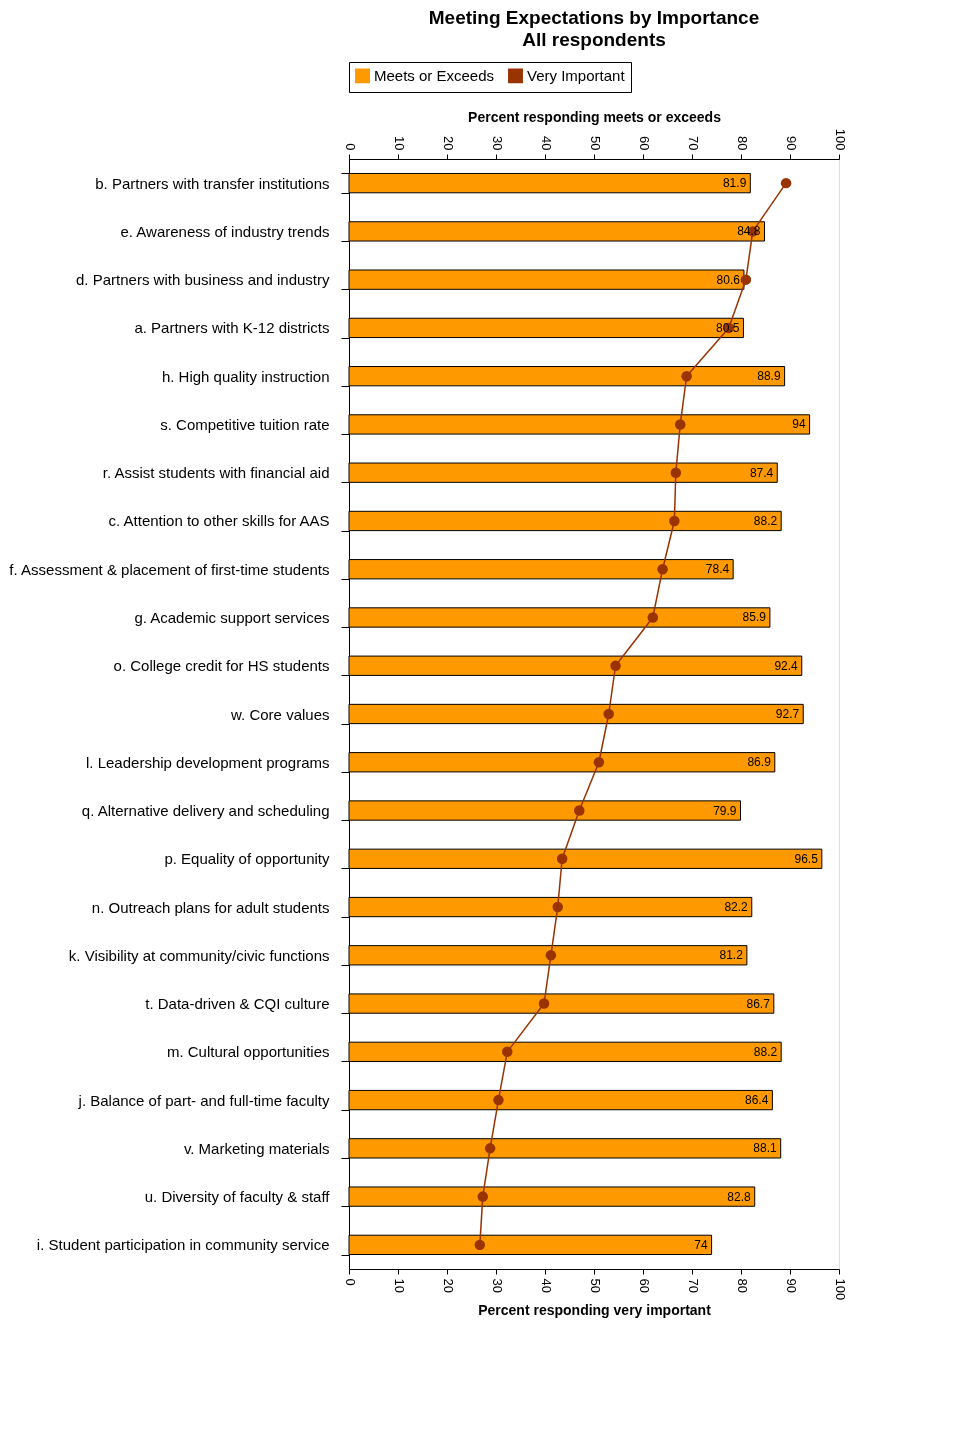  What do you see at coordinates (644, 1285) in the screenshot?
I see `x2-tick-label: 60` at bounding box center [644, 1285].